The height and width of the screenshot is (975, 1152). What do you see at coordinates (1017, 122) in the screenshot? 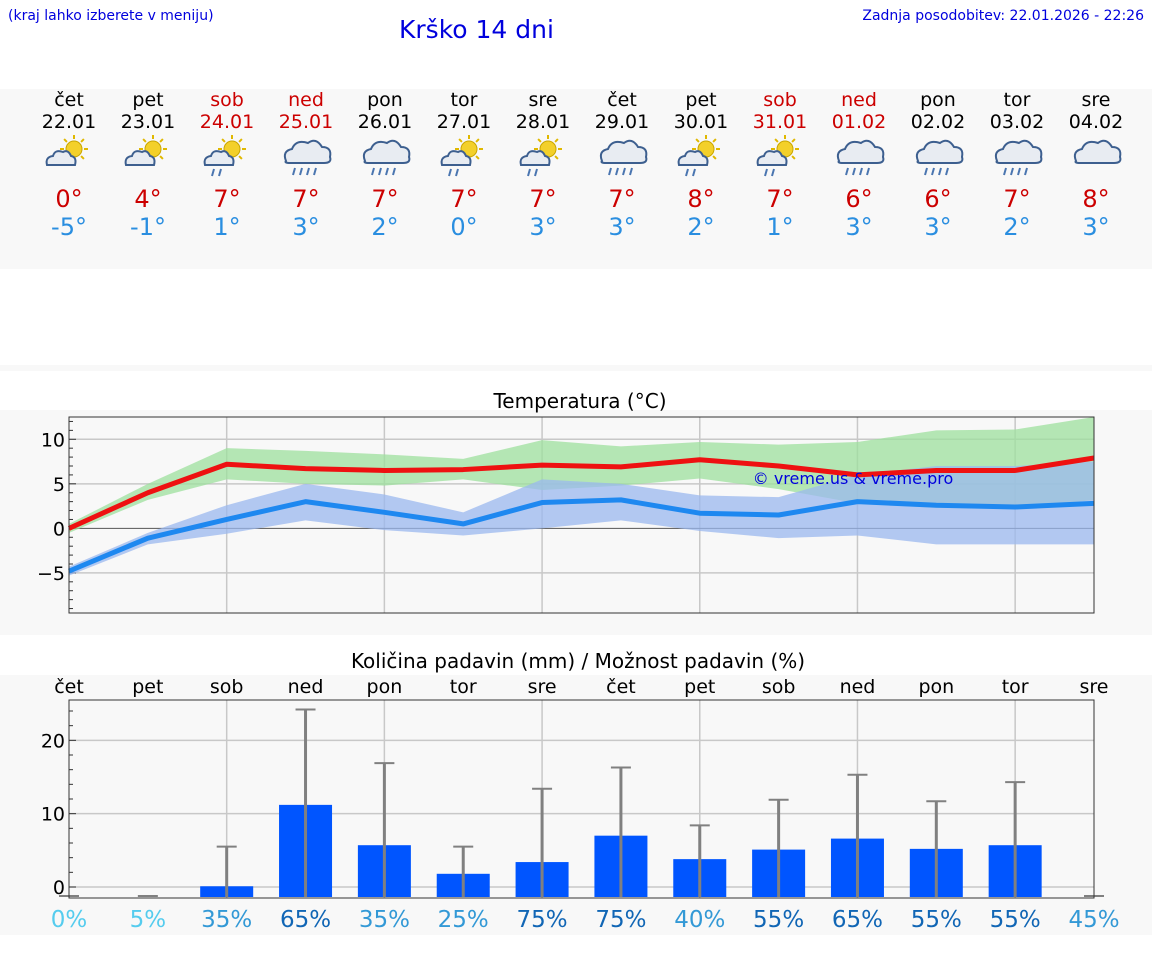
I see `forecast-date: 03.02` at bounding box center [1017, 122].